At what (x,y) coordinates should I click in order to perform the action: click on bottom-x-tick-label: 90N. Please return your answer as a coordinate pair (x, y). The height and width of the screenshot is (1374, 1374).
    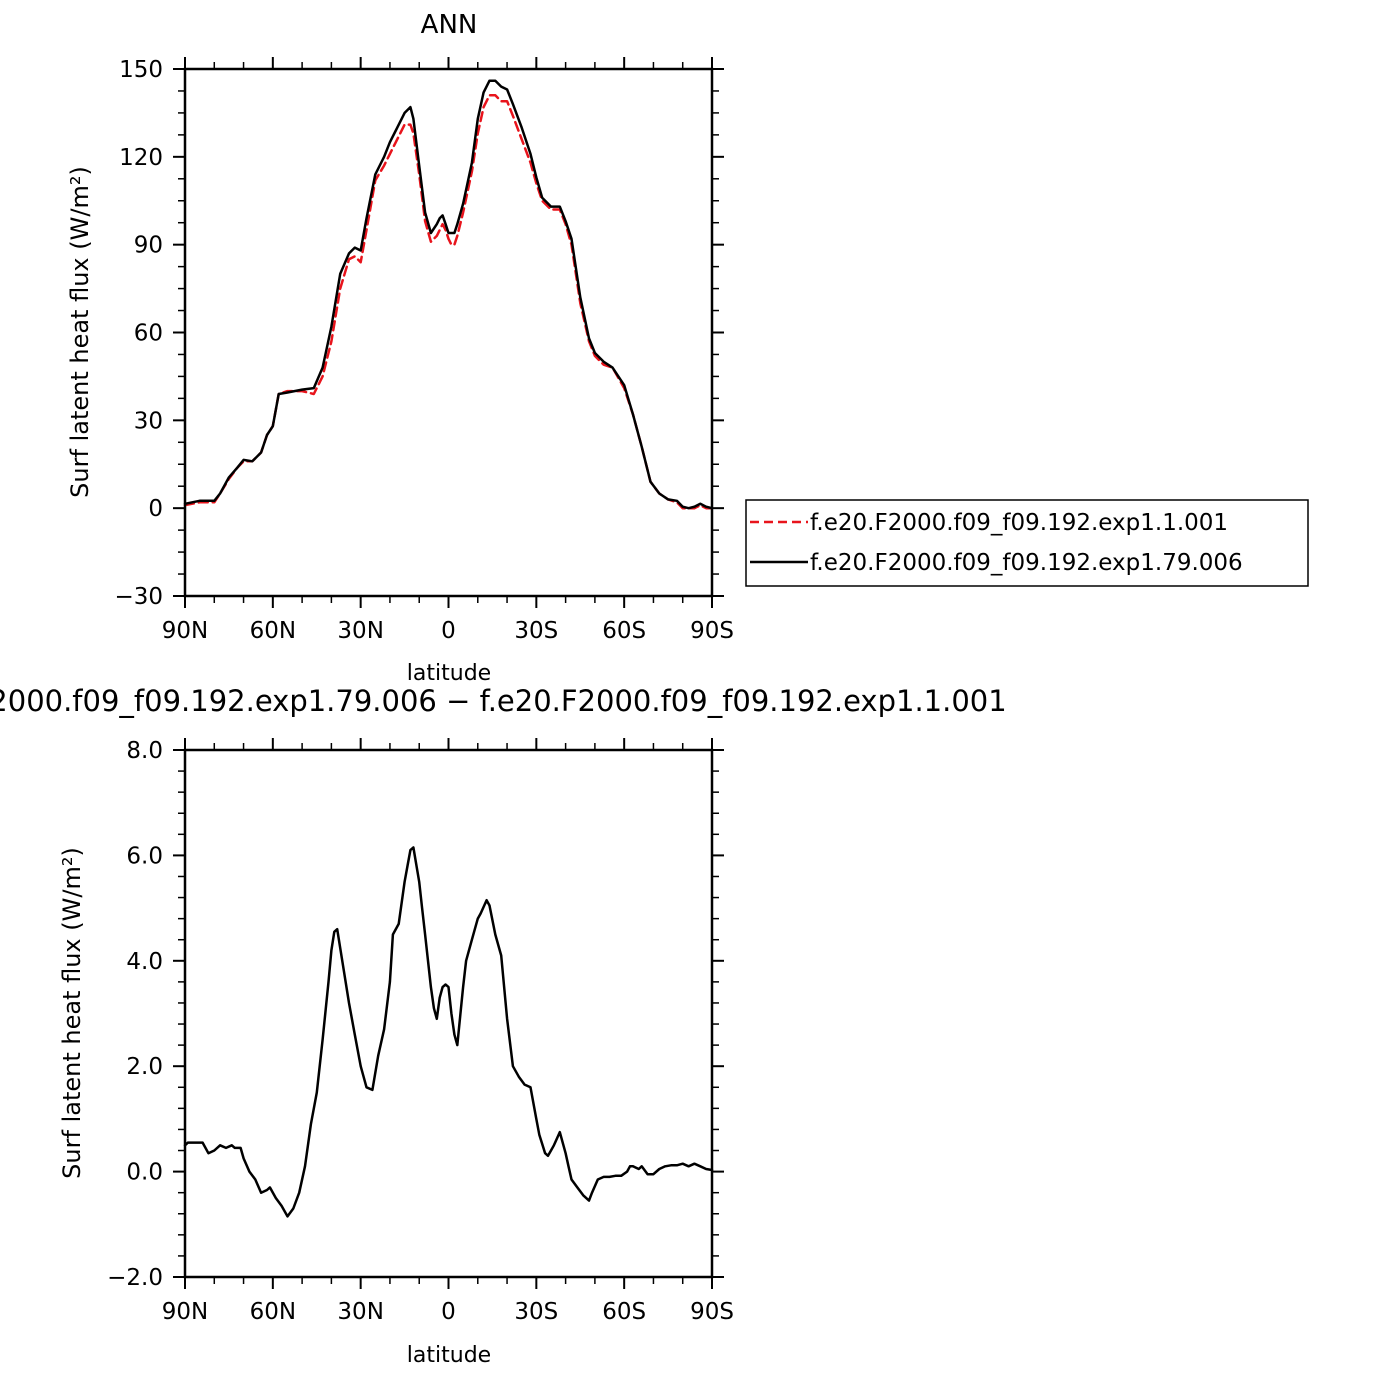
    Looking at the image, I should click on (185, 1312).